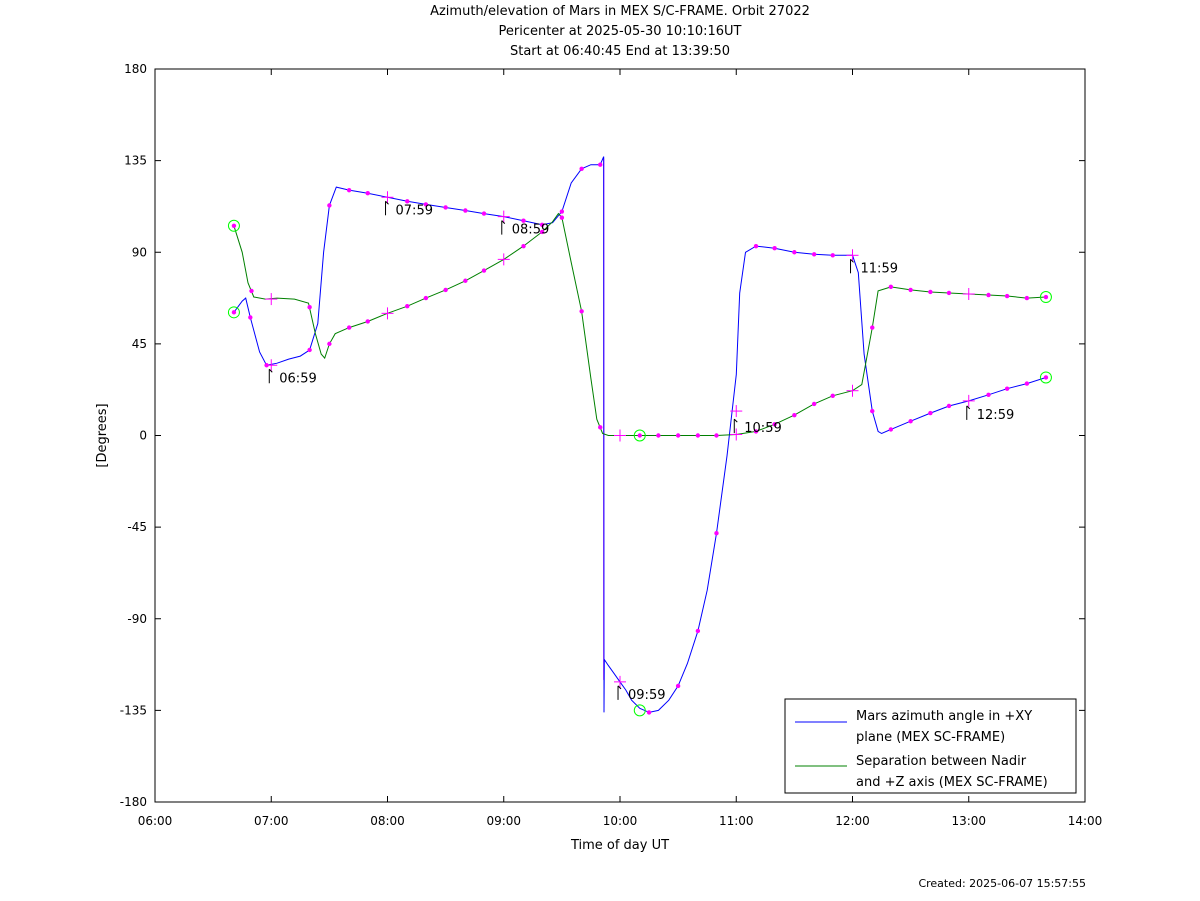 The image size is (1200, 901). Describe the element at coordinates (620, 51) in the screenshot. I see `chart-title-line-3: Start at 06:40:45 End at 13:39:50` at that location.